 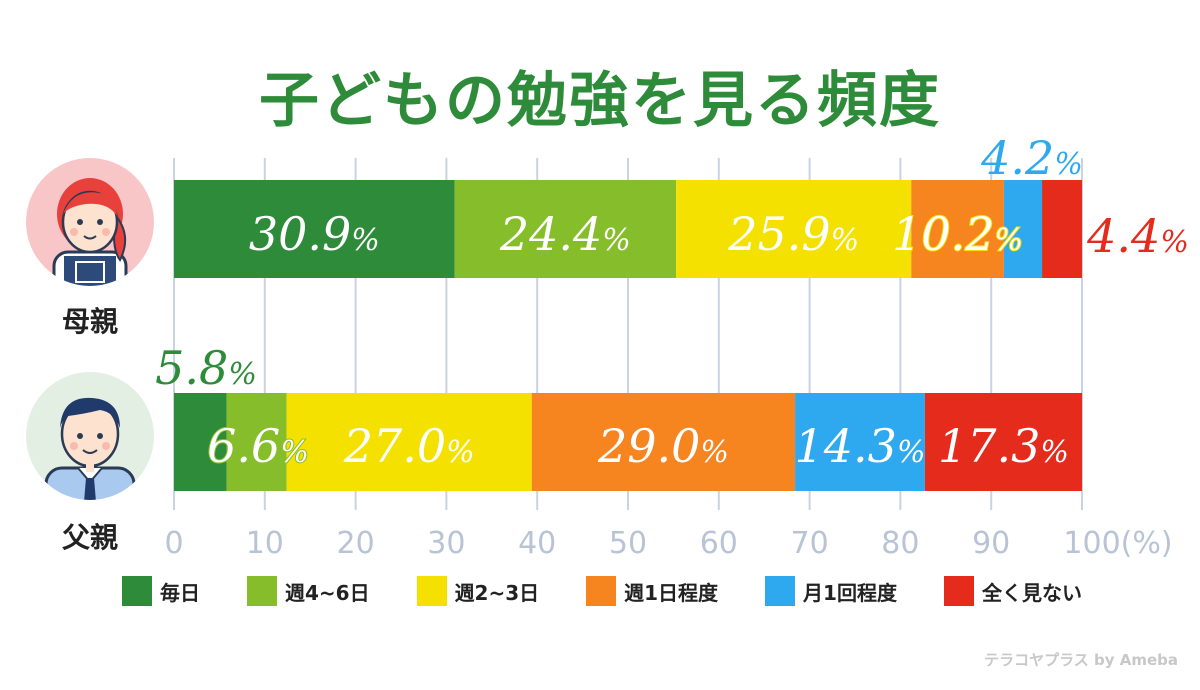 What do you see at coordinates (850, 592) in the screenshot?
I see `legend-label-4: 月1回程度` at bounding box center [850, 592].